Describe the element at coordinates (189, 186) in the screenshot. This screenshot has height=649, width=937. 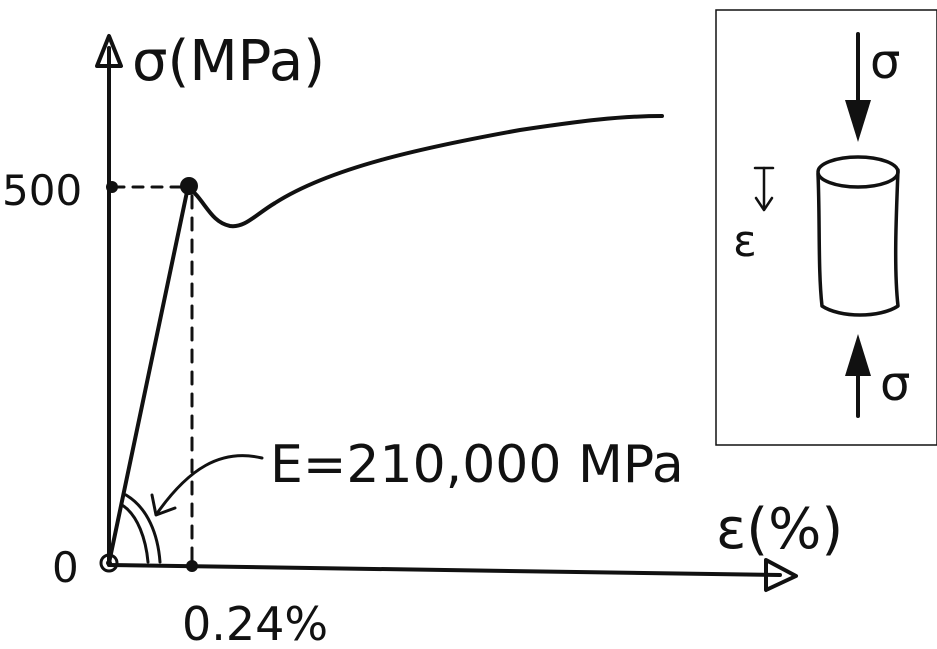
I see `yield-point` at that location.